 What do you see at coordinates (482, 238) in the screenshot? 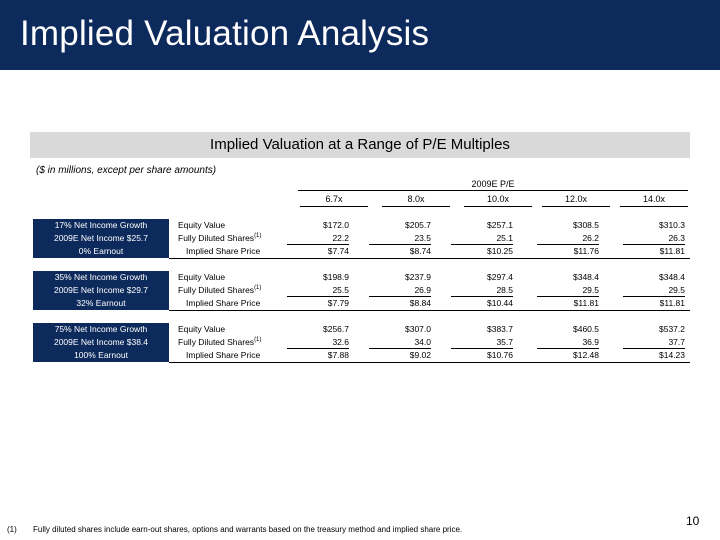
I see `table-cell: 25.1` at bounding box center [482, 238].